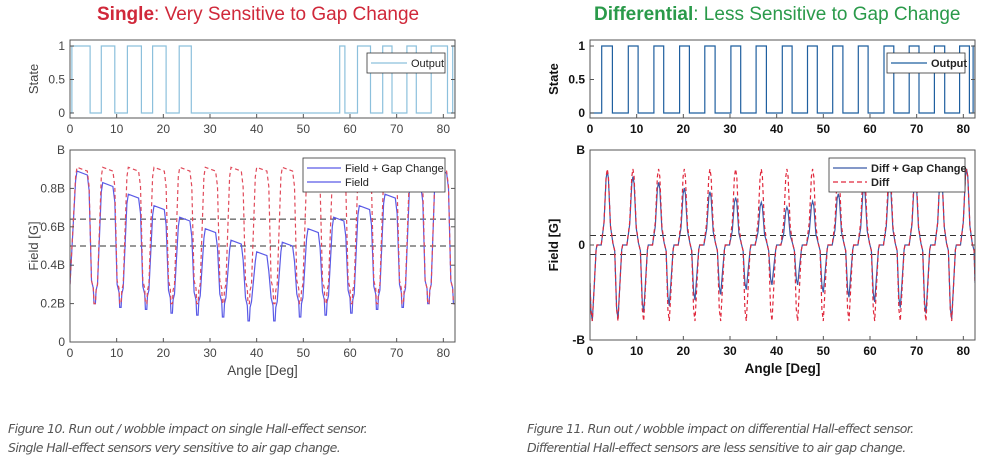 The height and width of the screenshot is (465, 991). I want to click on differential-title-rest: : Less Sensitive to Gap Change, so click(827, 14).